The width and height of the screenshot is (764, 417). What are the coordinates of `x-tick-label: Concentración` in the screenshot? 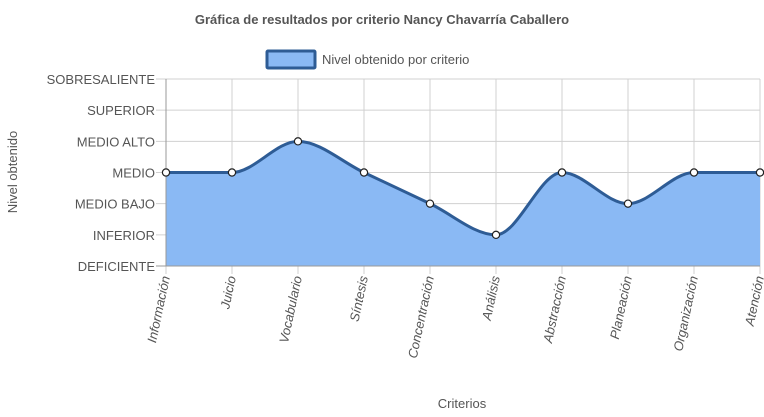 It's located at (421, 317).